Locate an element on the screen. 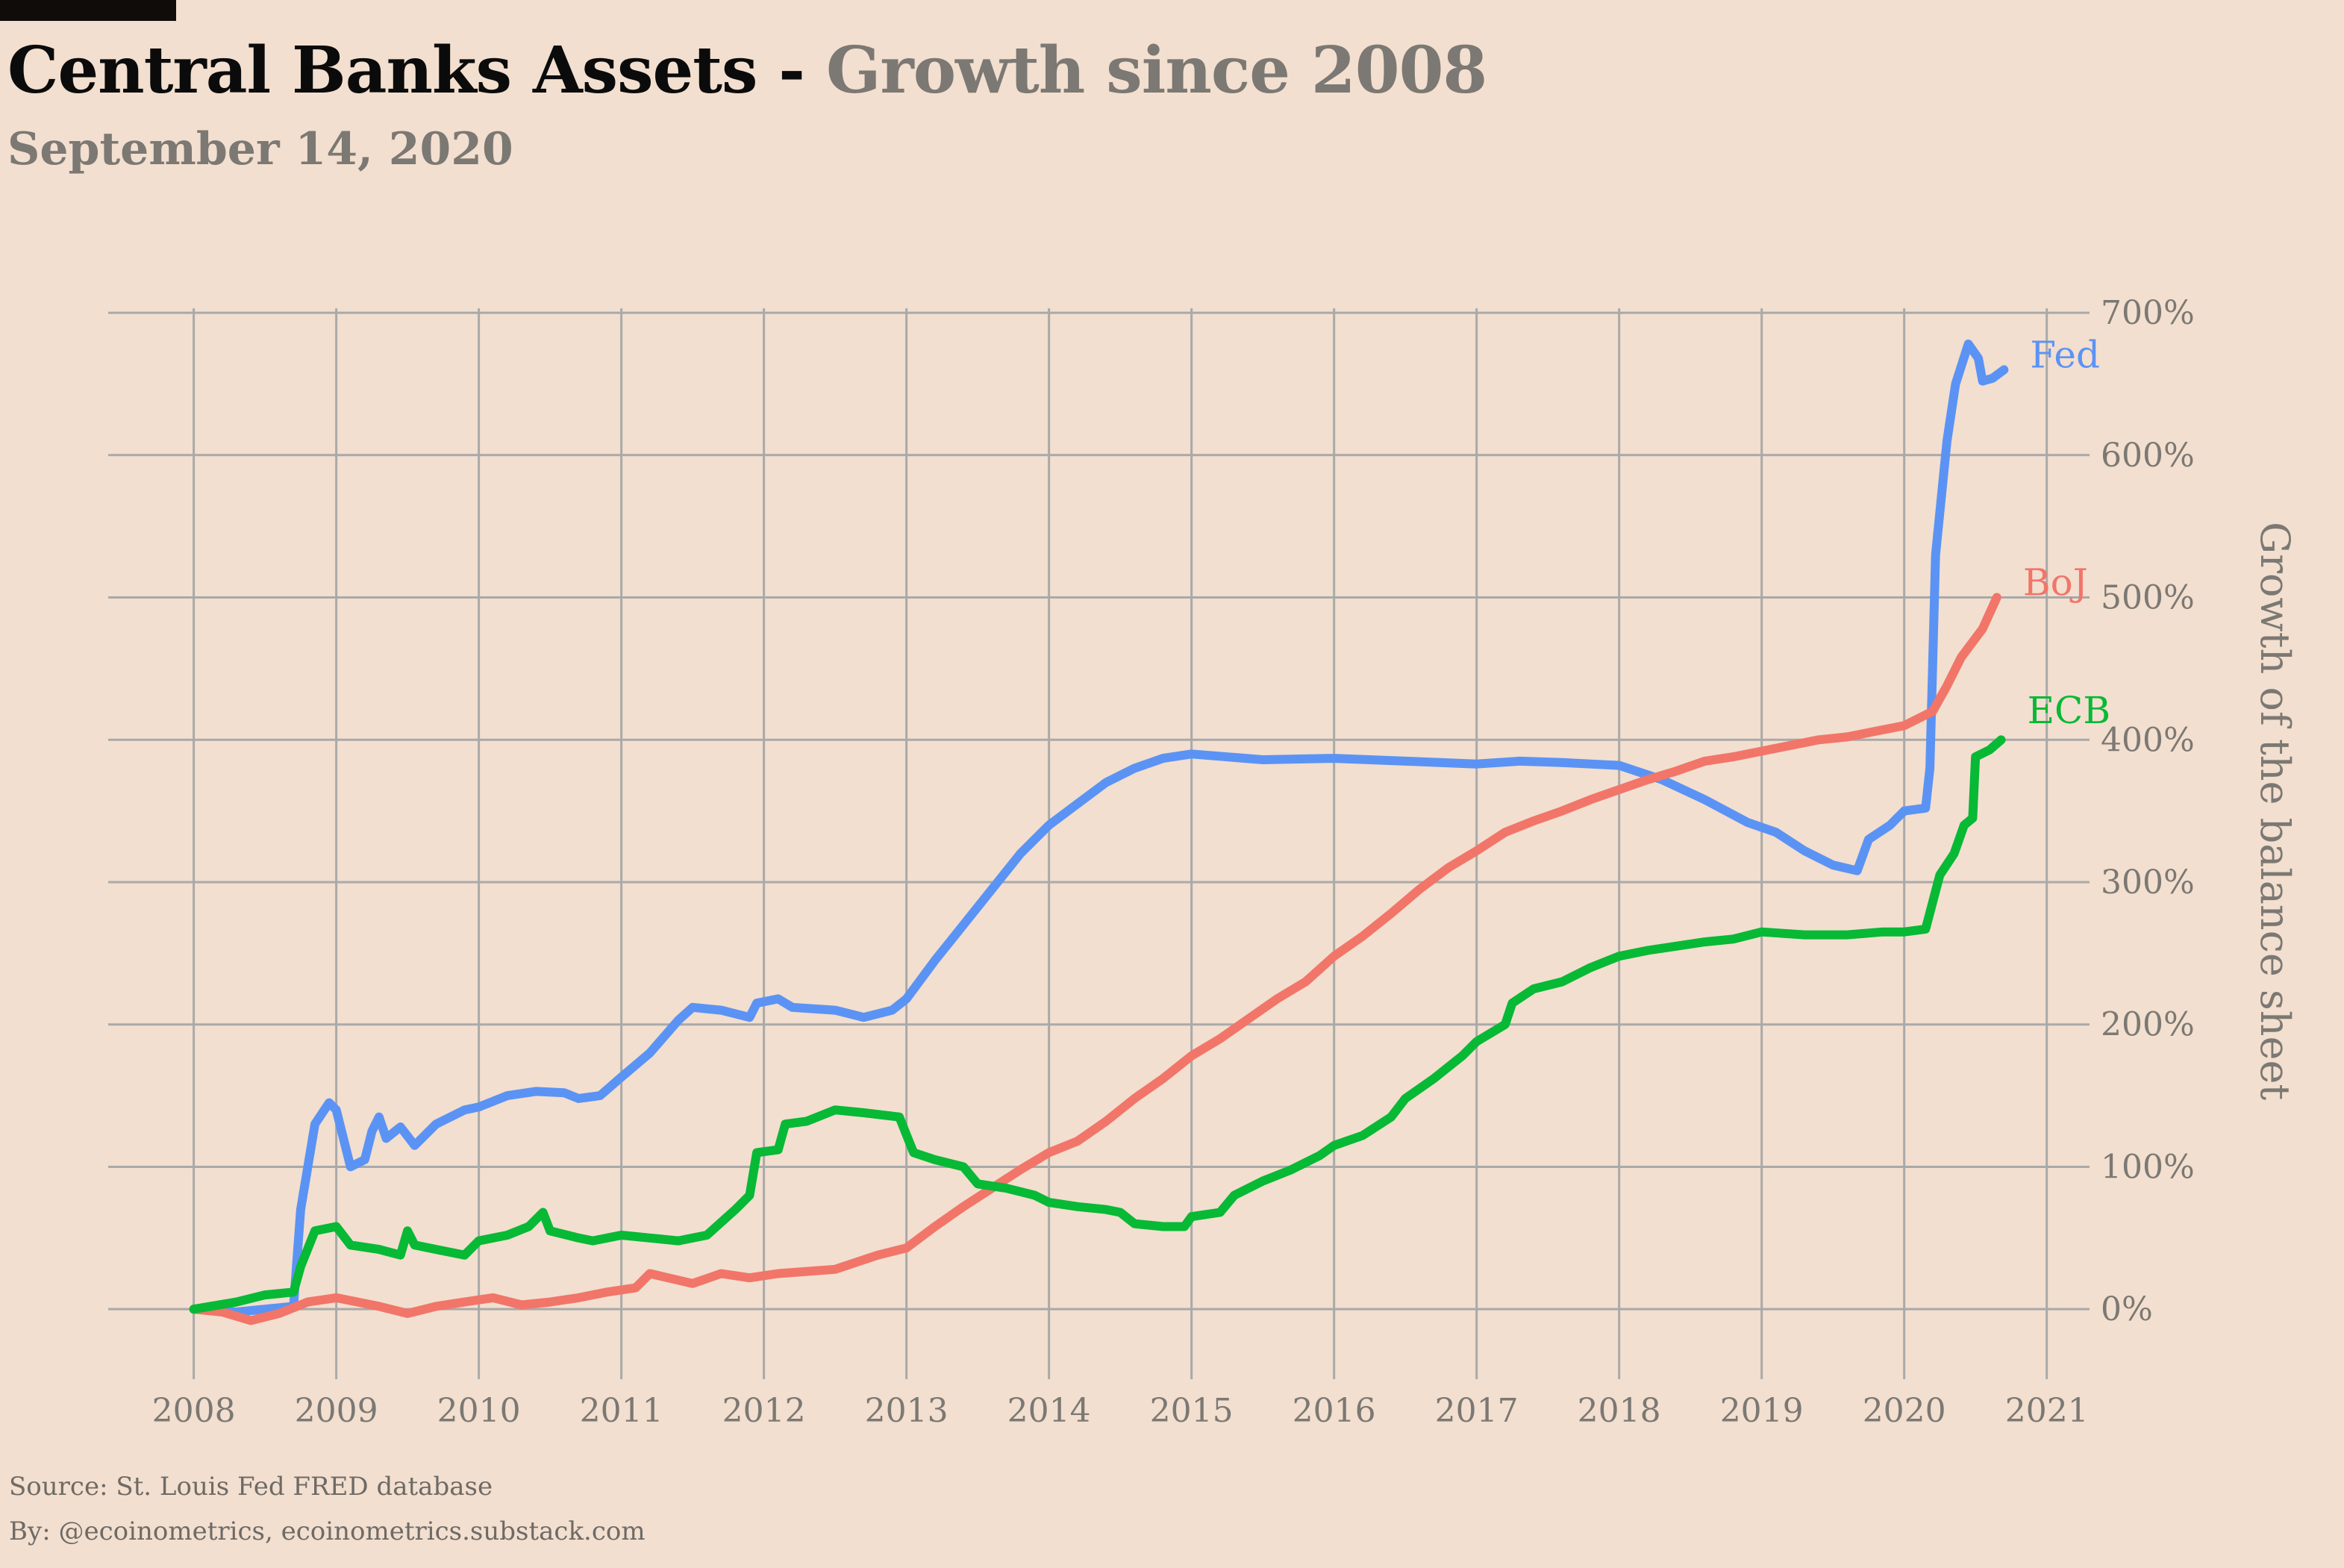 This screenshot has height=1568, width=2344. series-label-ecb: ECB is located at coordinates (2069, 710).